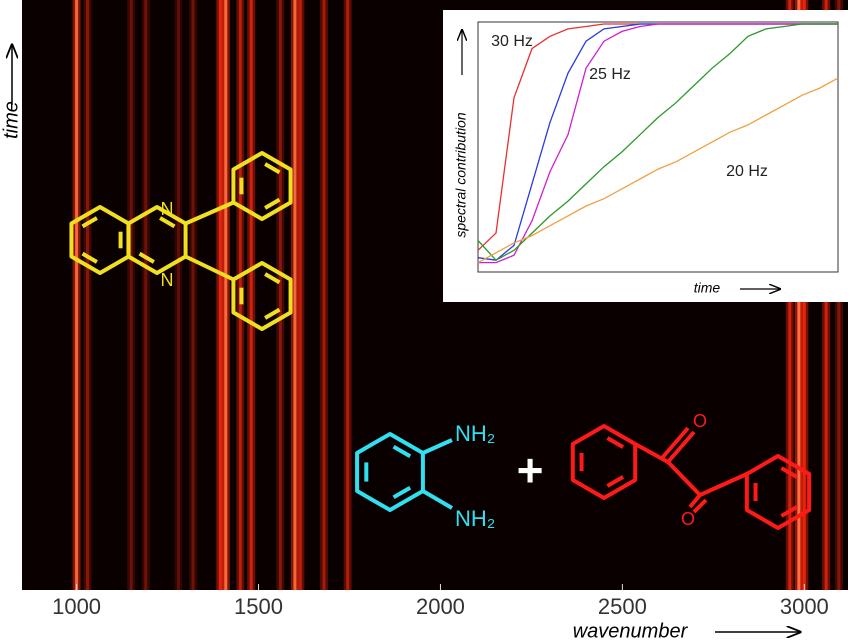  Describe the element at coordinates (76, 606) in the screenshot. I see `x-tick-label: 1000` at that location.